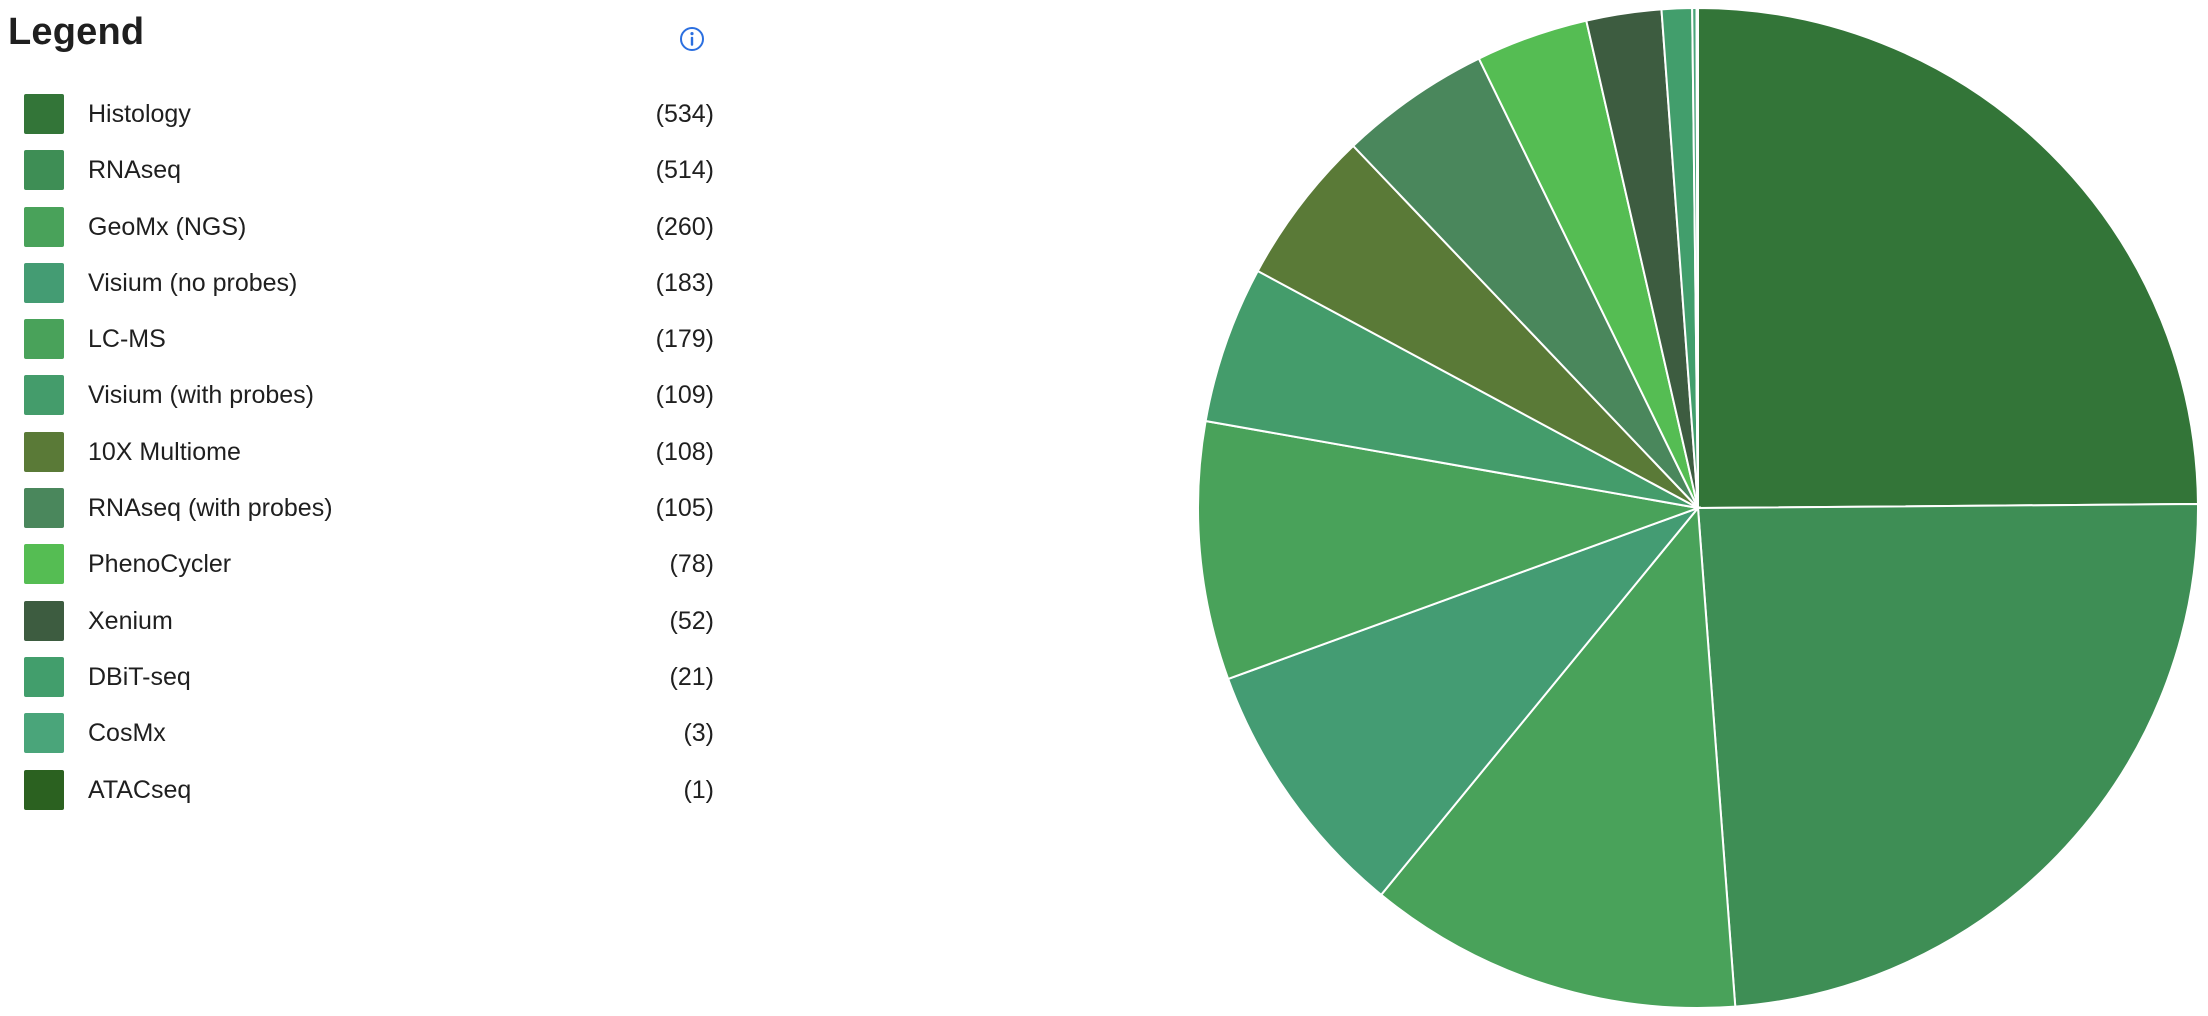 Image resolution: width=2208 pixels, height=1016 pixels. I want to click on legend-item-count: (514), so click(684, 170).